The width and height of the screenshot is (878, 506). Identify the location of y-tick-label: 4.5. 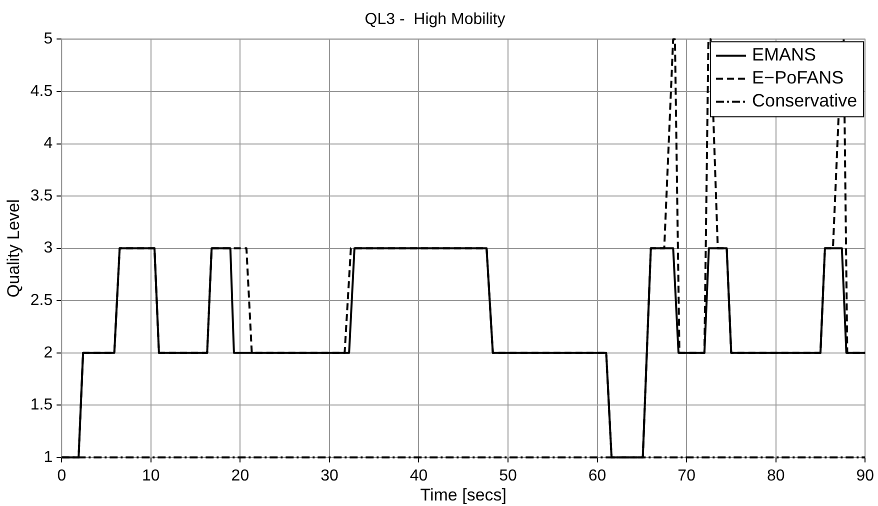
(41, 91).